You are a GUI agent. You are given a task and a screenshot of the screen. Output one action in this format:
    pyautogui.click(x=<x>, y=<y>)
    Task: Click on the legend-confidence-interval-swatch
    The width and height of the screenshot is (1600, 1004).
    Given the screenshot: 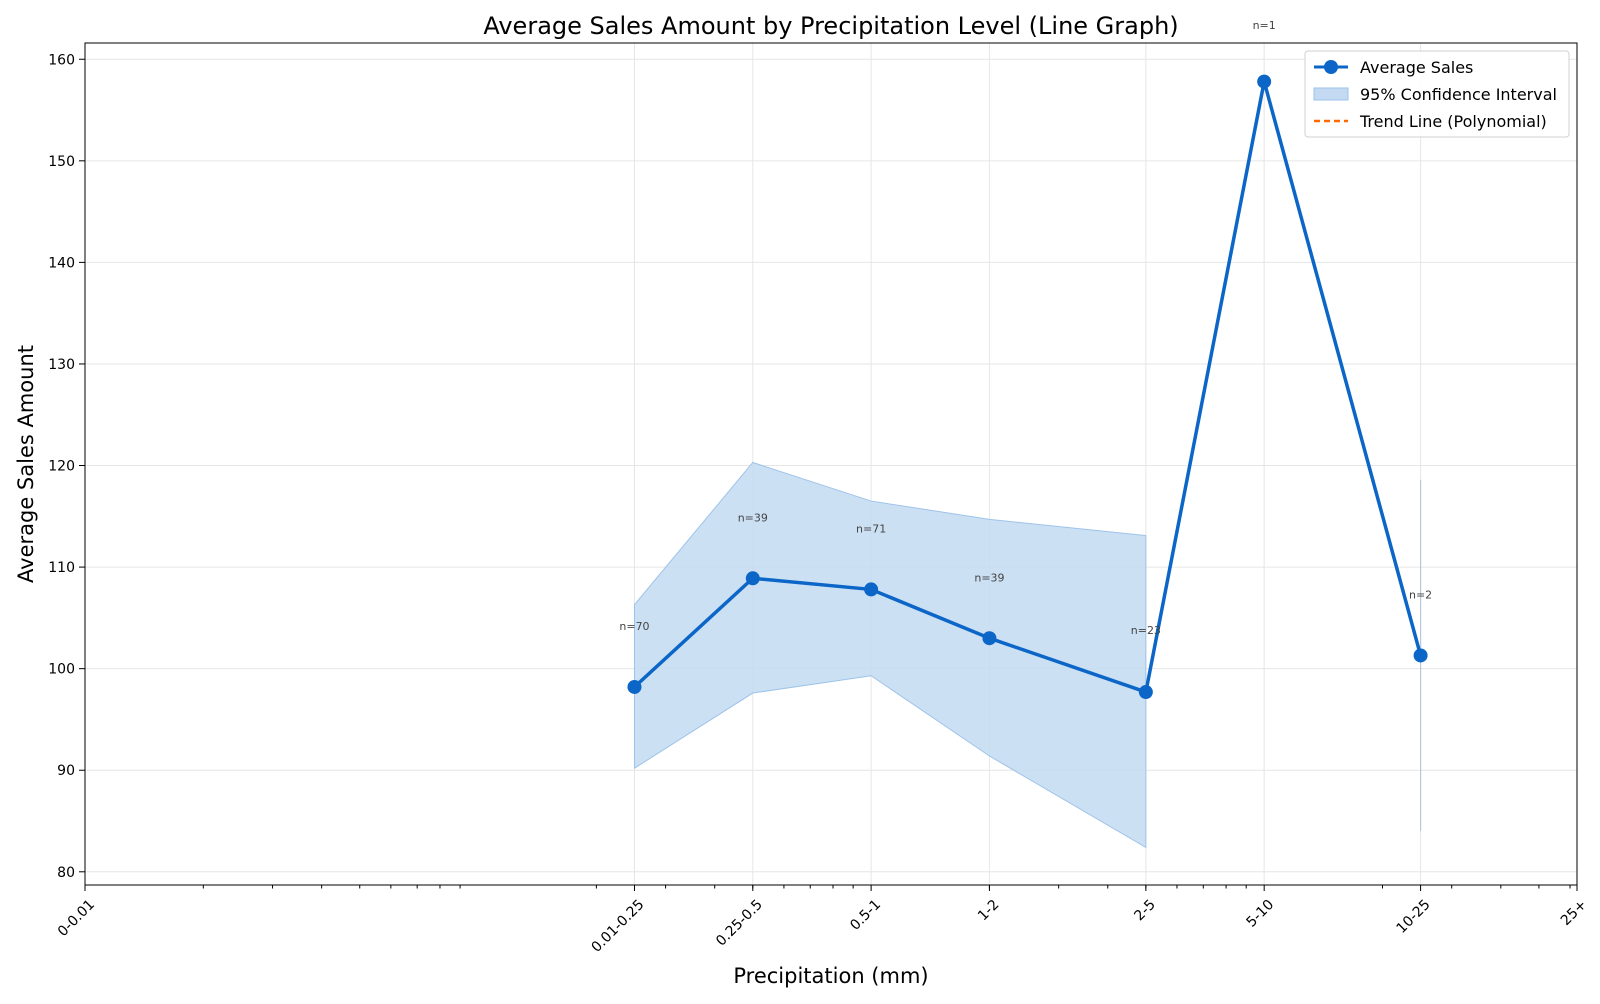 What is the action you would take?
    pyautogui.click(x=1331, y=94)
    